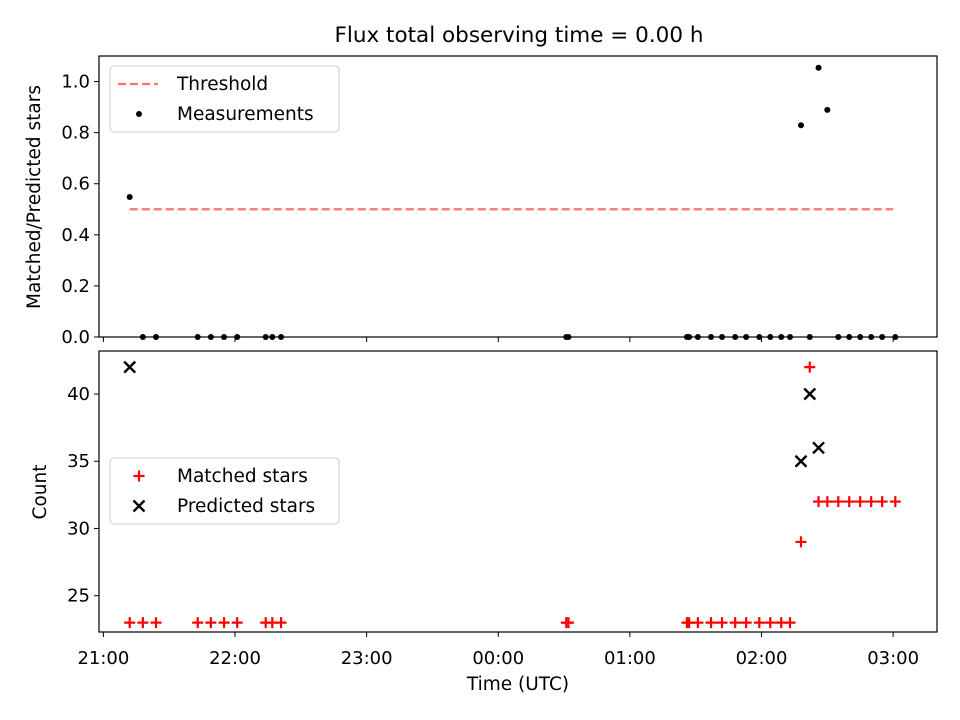 The image size is (960, 720). I want to click on x-axis-title: Time (UTC), so click(517, 684).